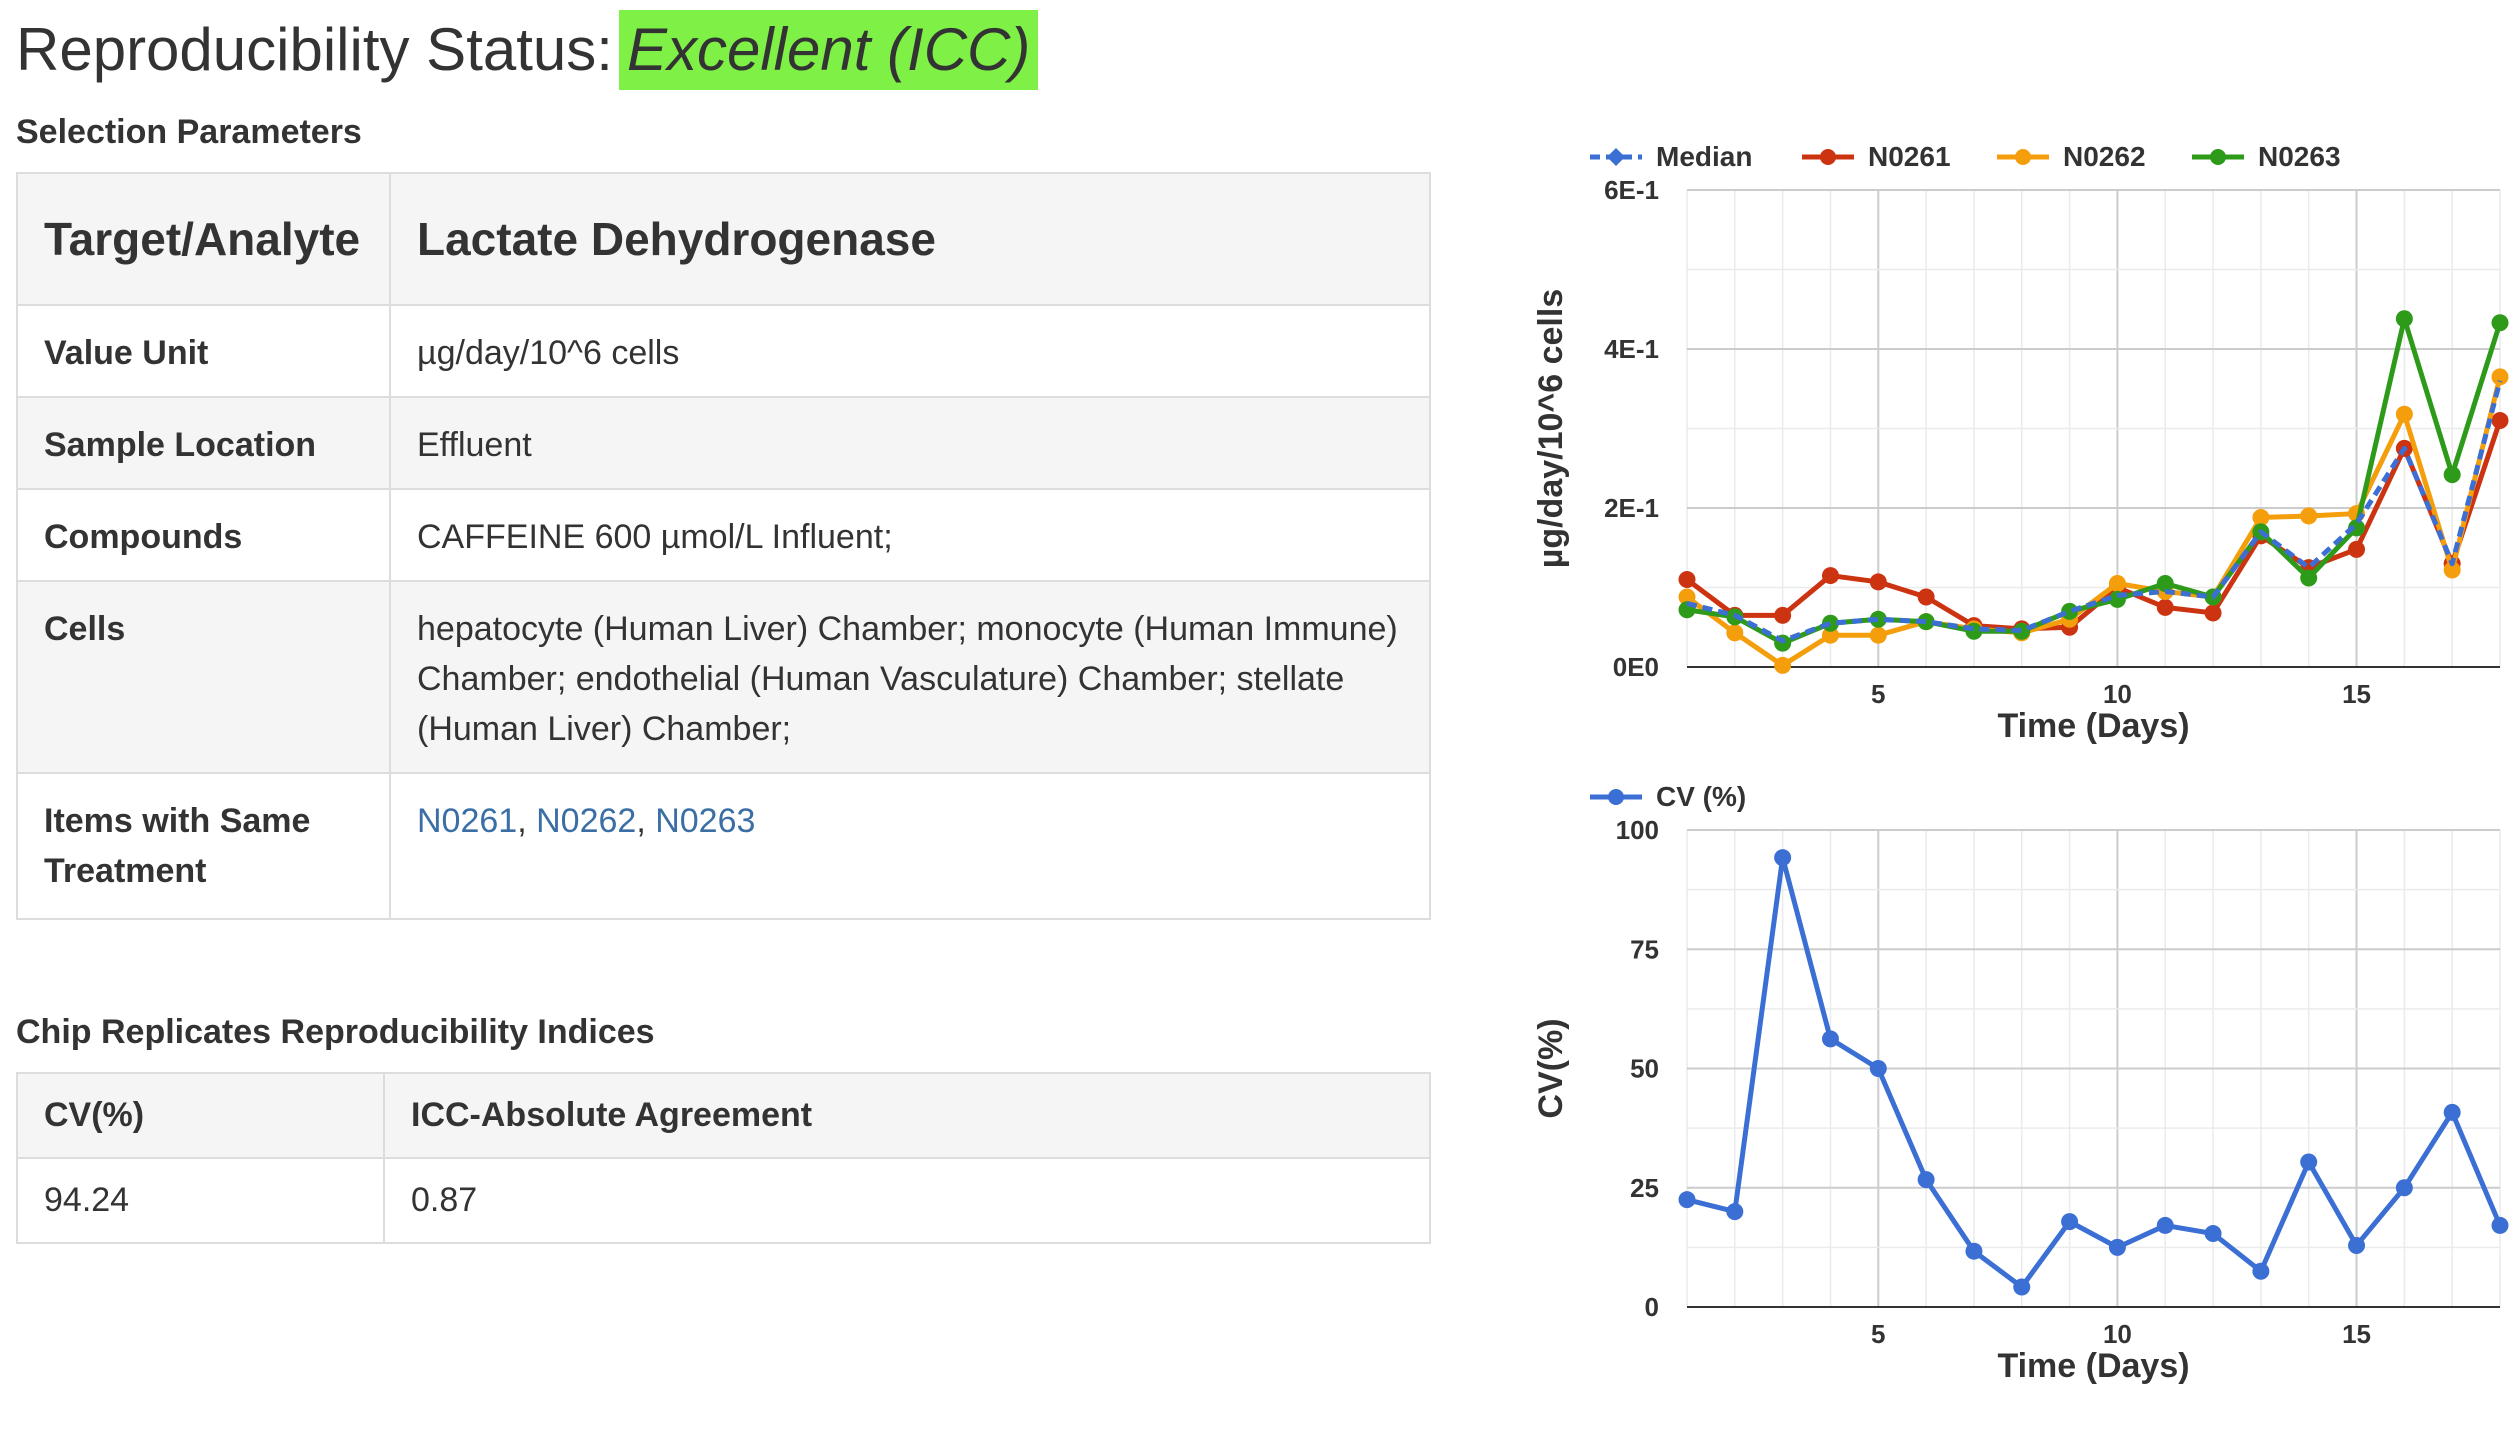 The image size is (2512, 1450). I want to click on cv-header: CV(%), so click(200, 1115).